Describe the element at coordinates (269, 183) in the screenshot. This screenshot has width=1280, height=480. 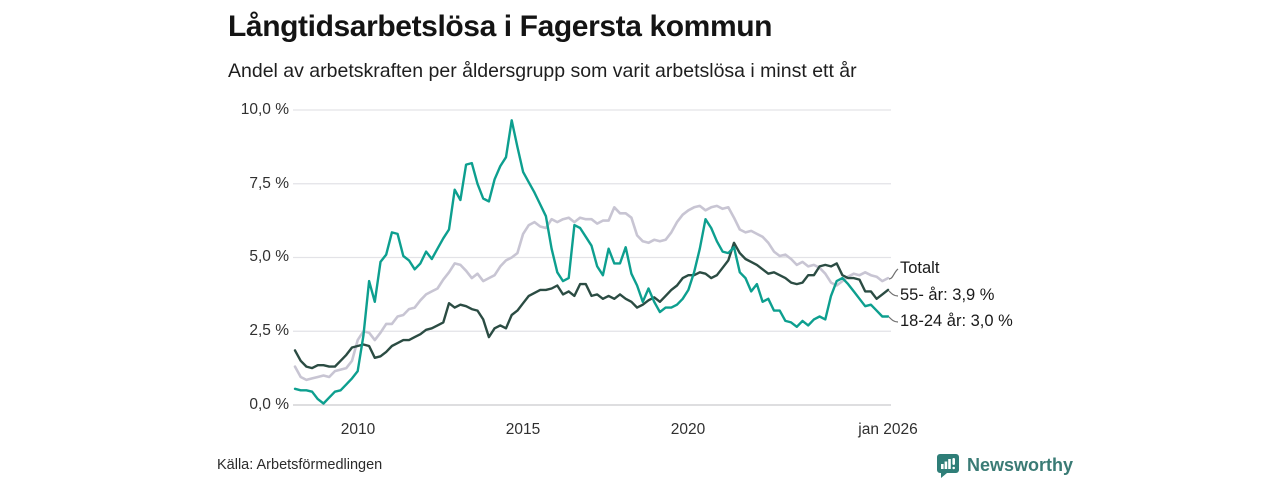
I see `ytick-7-5: 7,5 %` at that location.